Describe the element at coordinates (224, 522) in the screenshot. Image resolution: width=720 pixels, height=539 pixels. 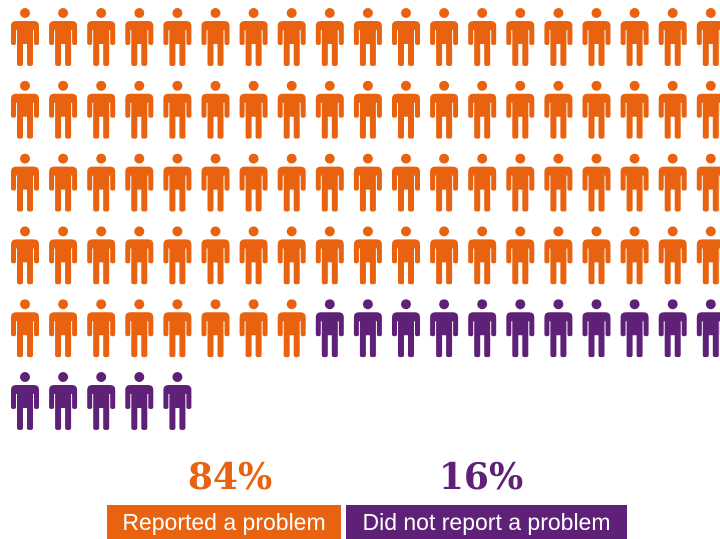
I see `legend-reported-label: Reported a problem` at that location.